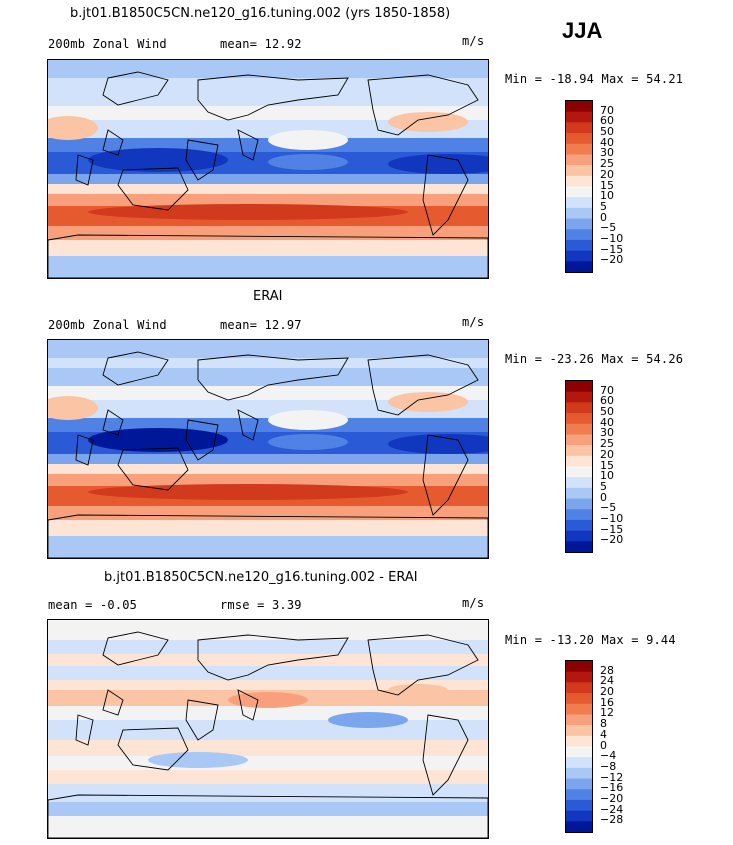  What do you see at coordinates (608, 228) in the screenshot?
I see `colorbar-tick-label: −5` at bounding box center [608, 228].